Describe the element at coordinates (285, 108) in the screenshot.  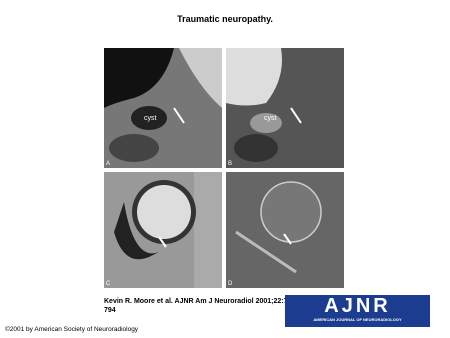
I see `mri-panel-b: cyst B` at that location.